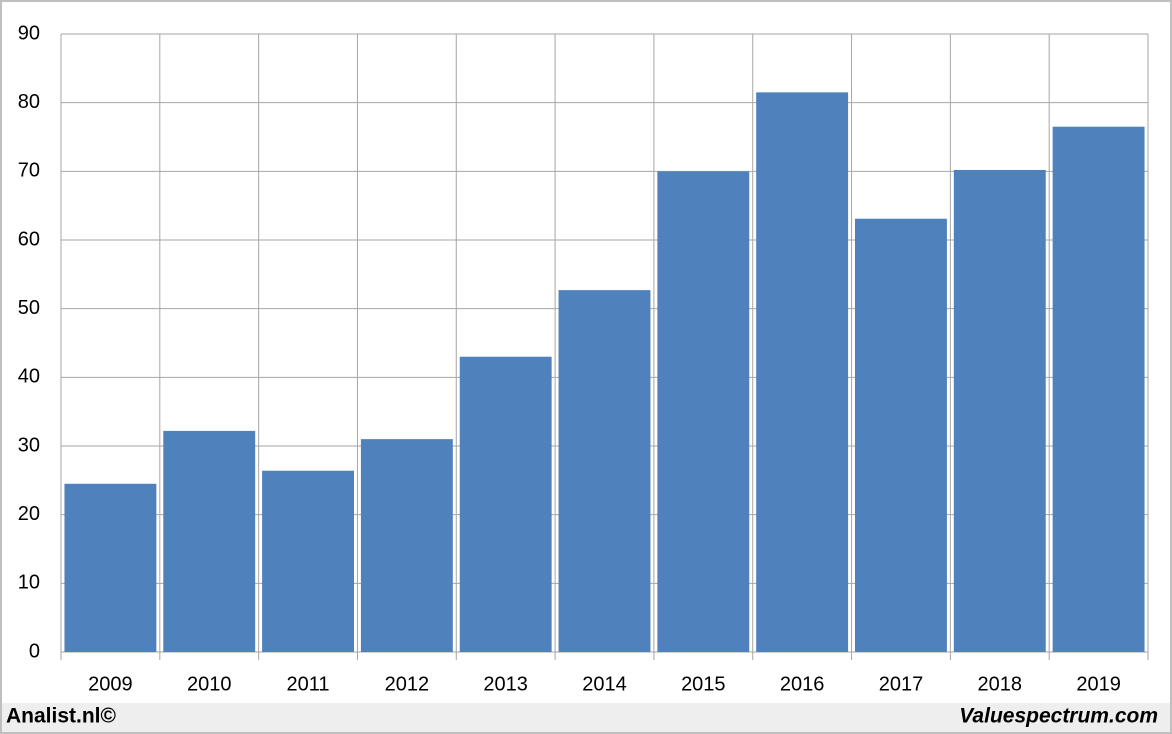 Image resolution: width=1172 pixels, height=734 pixels. Describe the element at coordinates (1058, 716) in the screenshot. I see `footer-right: Valuespectrum.com` at that location.